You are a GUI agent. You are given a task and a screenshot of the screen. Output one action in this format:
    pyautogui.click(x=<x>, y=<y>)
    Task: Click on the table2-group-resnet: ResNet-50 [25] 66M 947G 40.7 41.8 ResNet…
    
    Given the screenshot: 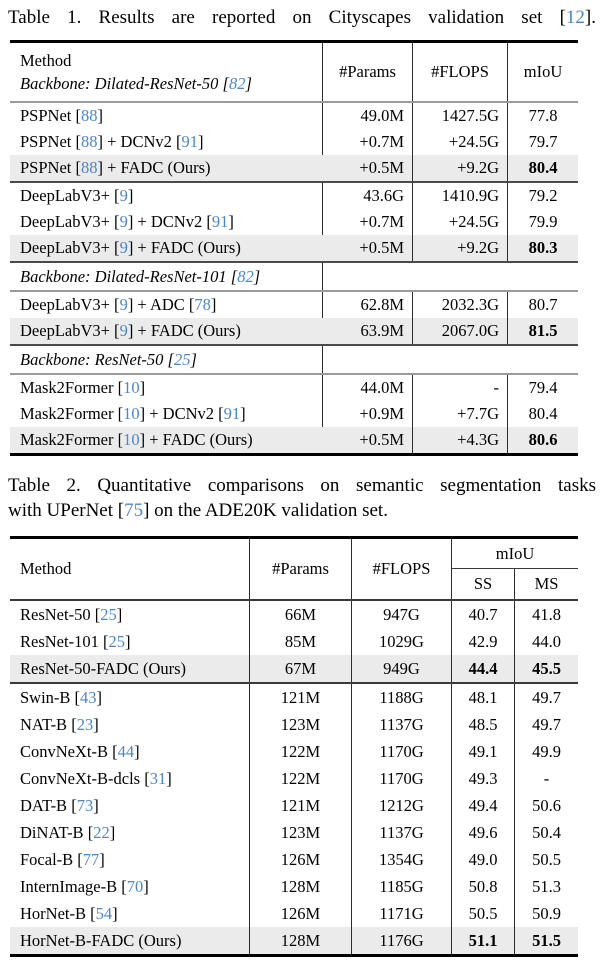 What is the action you would take?
    pyautogui.click(x=294, y=640)
    